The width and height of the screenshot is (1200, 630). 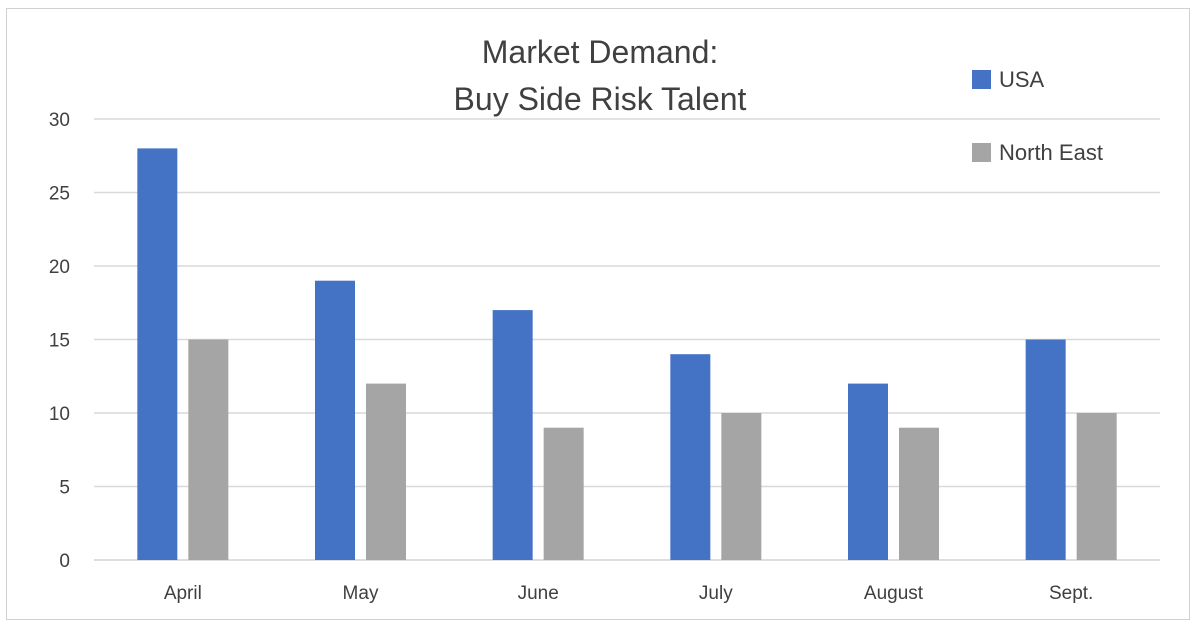 What do you see at coordinates (981, 79) in the screenshot?
I see `legend-swatch-usa` at bounding box center [981, 79].